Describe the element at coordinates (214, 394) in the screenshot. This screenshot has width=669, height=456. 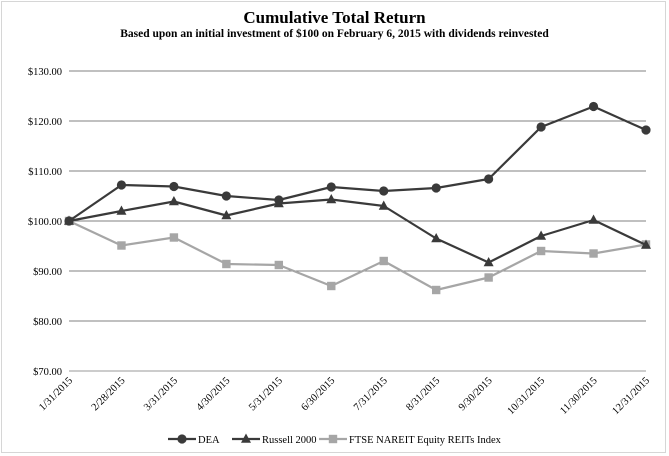
I see `x-tick-label: 4/30/2015` at that location.